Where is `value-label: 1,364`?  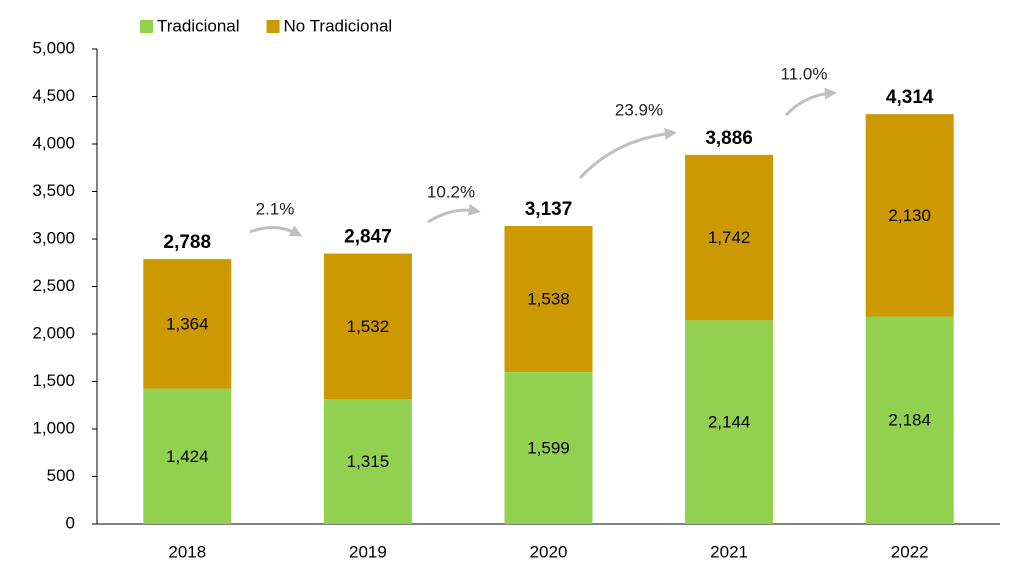
value-label: 1,364 is located at coordinates (187, 323).